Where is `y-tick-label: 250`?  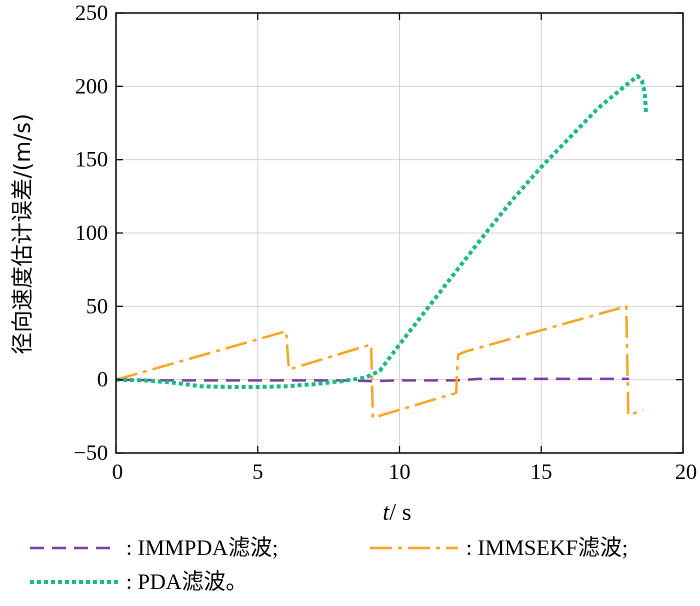
y-tick-label: 250 is located at coordinates (91, 12).